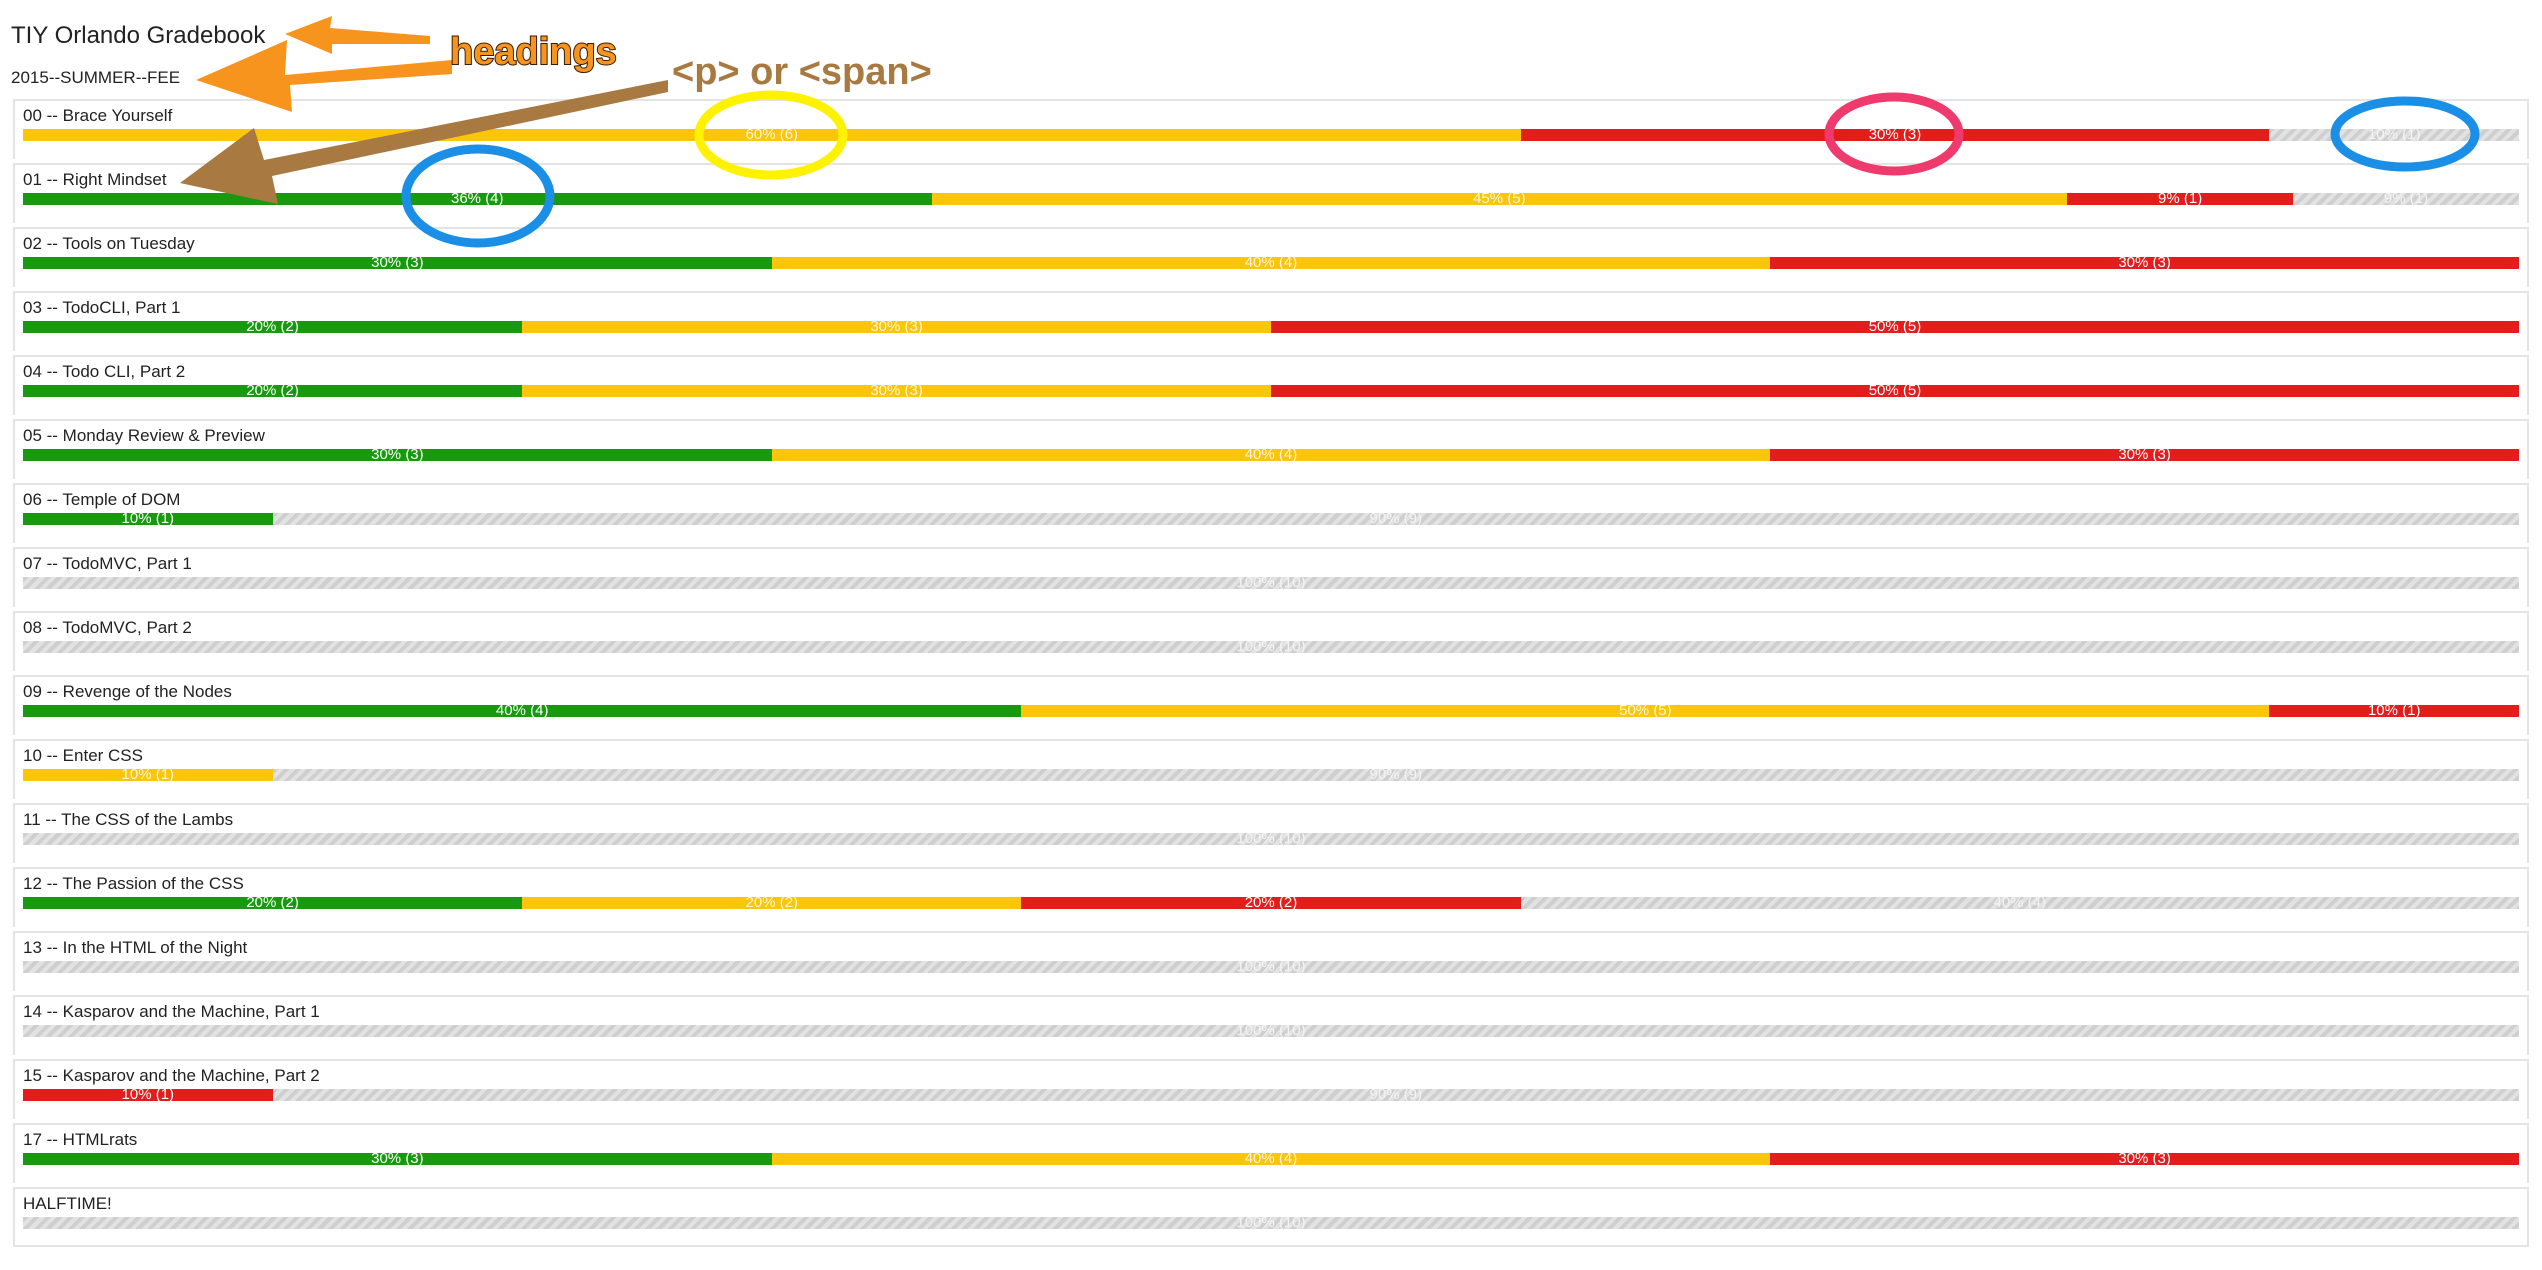  I want to click on assignment-title: 03 -- TodoCLI, Part 1, so click(102, 307).